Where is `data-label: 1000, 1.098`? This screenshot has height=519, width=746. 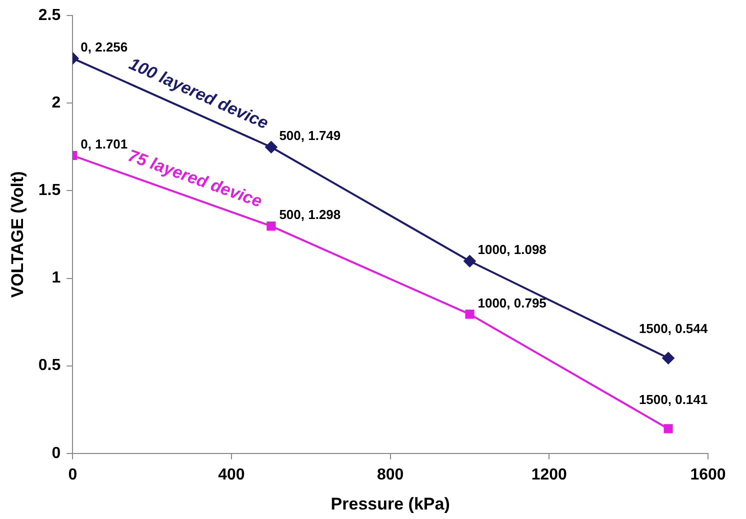 data-label: 1000, 1.098 is located at coordinates (512, 250).